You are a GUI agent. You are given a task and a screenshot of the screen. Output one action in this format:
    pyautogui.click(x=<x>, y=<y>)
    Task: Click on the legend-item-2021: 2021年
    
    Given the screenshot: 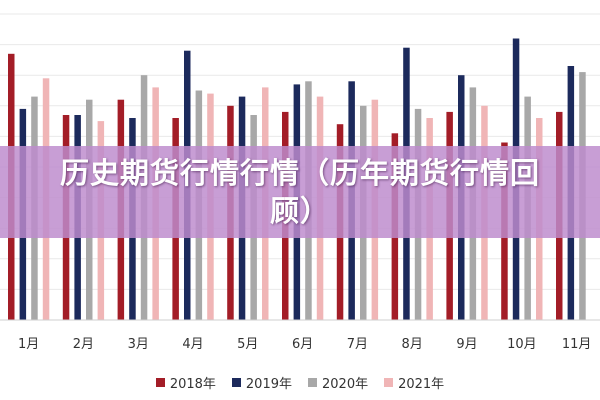 What is the action you would take?
    pyautogui.click(x=414, y=382)
    